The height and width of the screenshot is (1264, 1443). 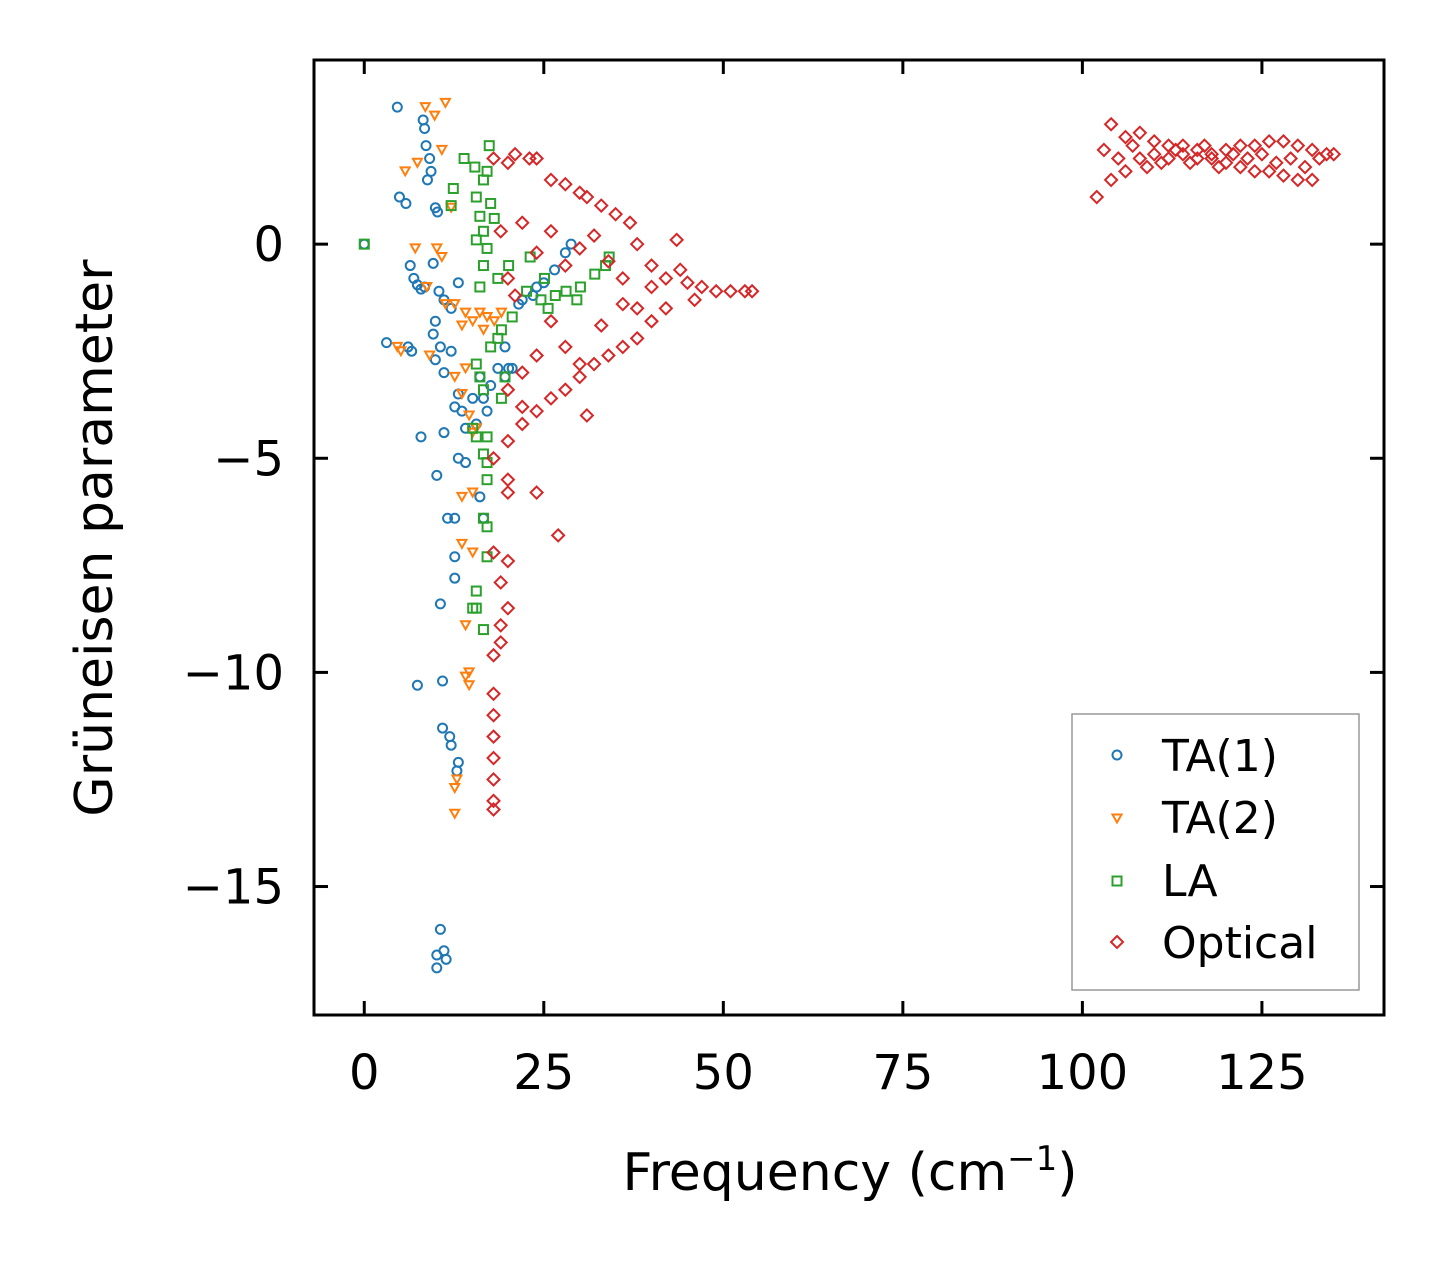 What do you see at coordinates (1117, 819) in the screenshot?
I see `legend-marker-ta2` at bounding box center [1117, 819].